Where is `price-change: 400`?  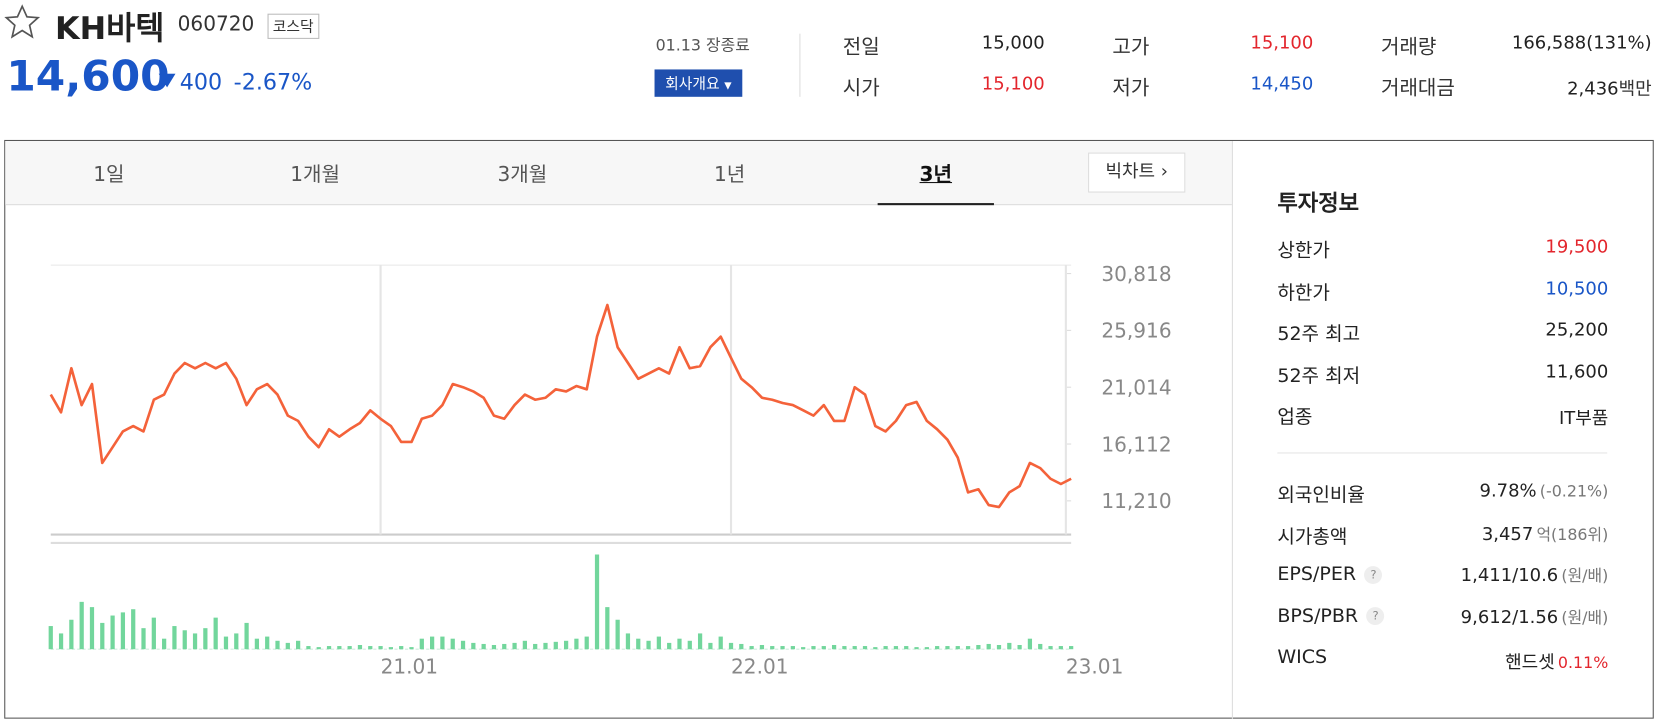
price-change: 400 is located at coordinates (201, 82).